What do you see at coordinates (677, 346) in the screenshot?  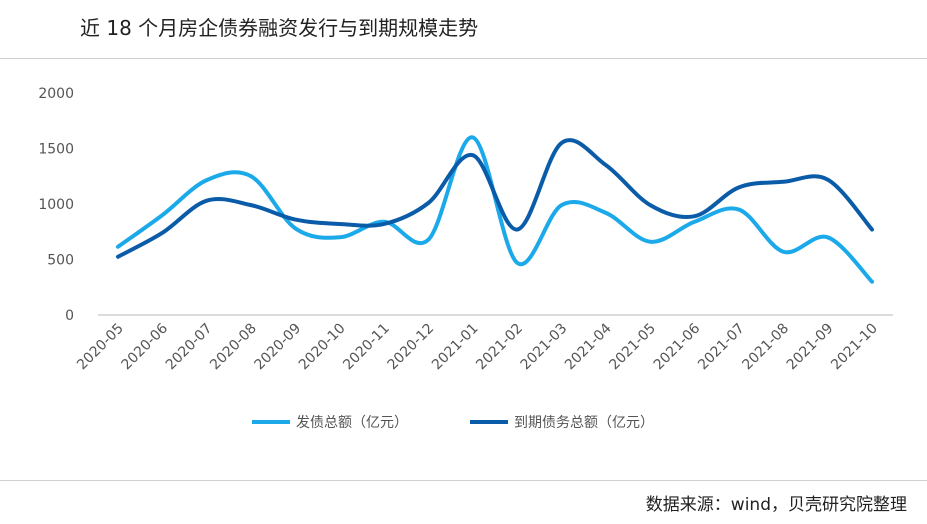 I see `x-tick-label: 2021-06` at bounding box center [677, 346].